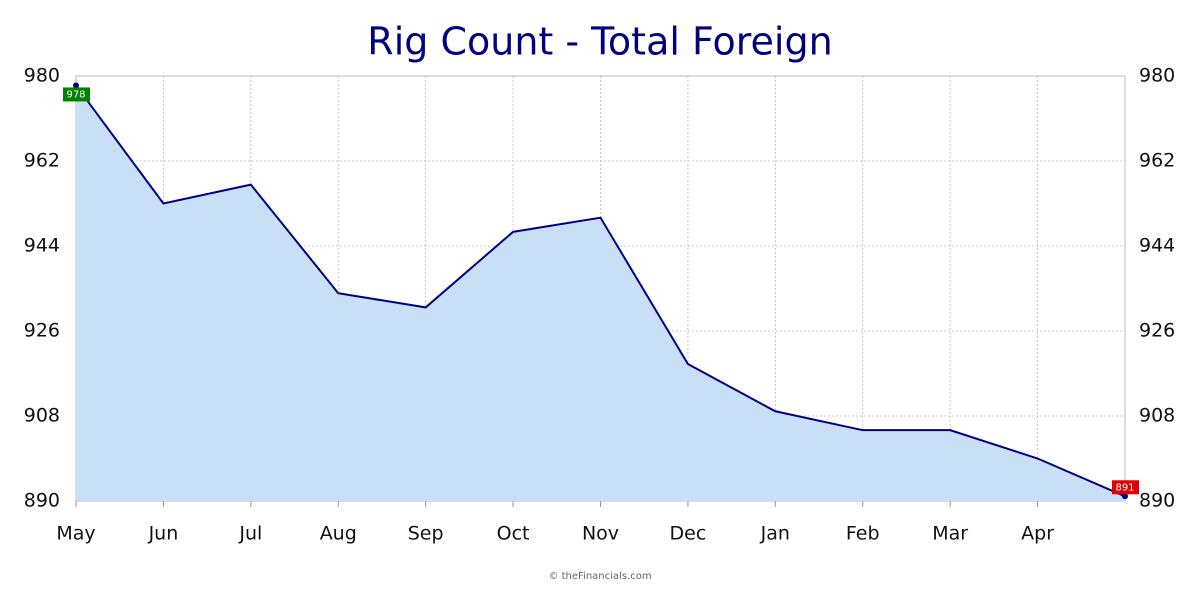 The image size is (1200, 600). Describe the element at coordinates (42, 76) in the screenshot. I see `y-tick-label: 980` at that location.